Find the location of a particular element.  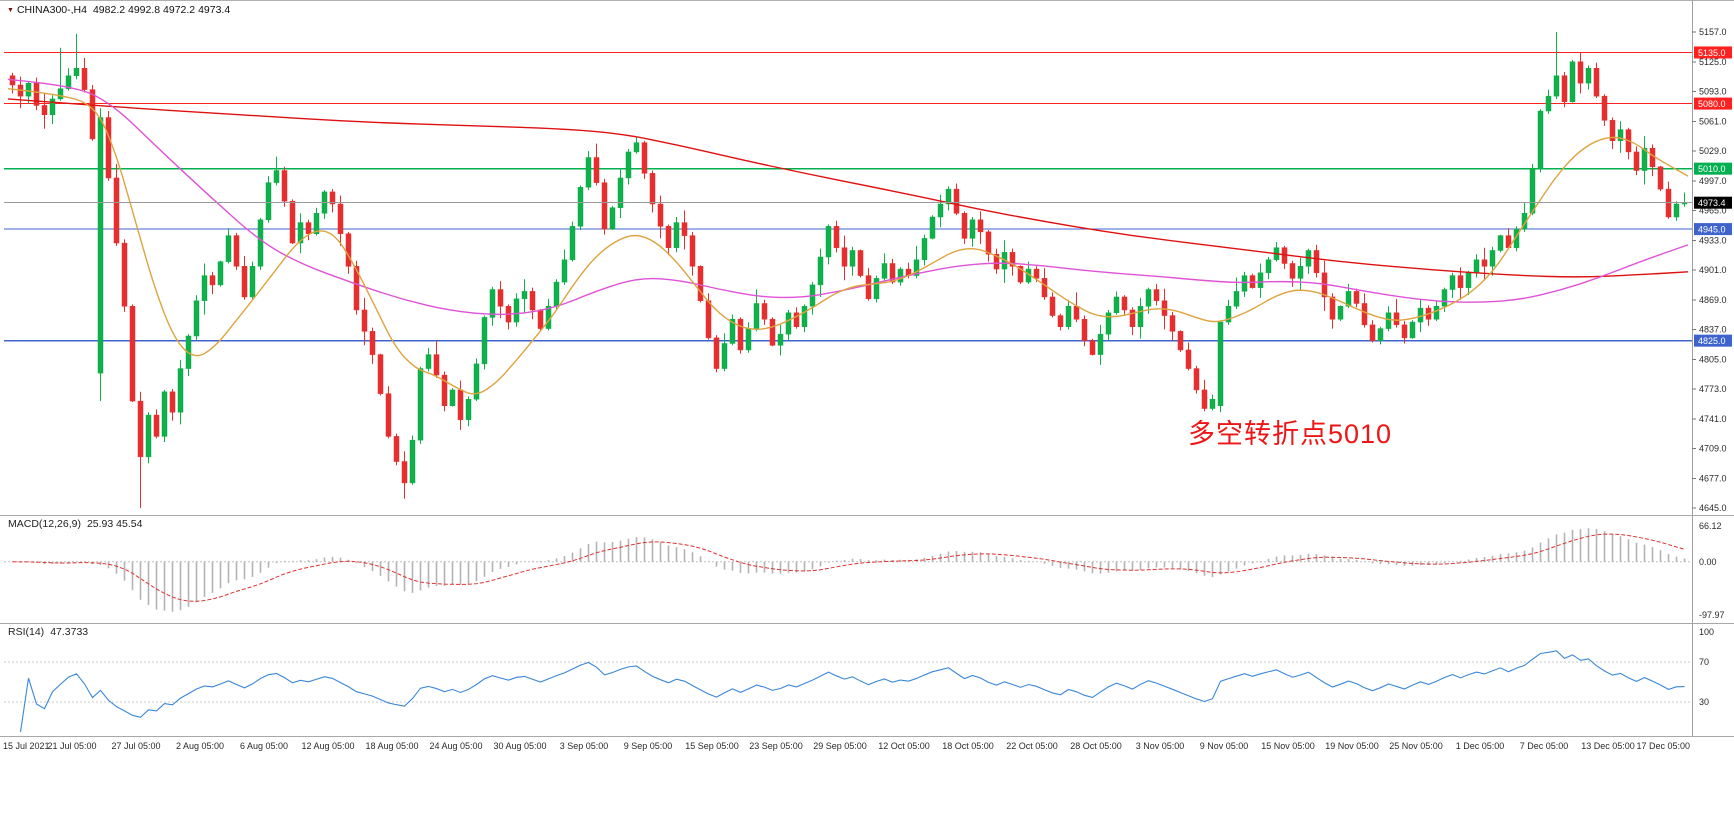

svg-text: -97.97 is located at coordinates (1712, 615).